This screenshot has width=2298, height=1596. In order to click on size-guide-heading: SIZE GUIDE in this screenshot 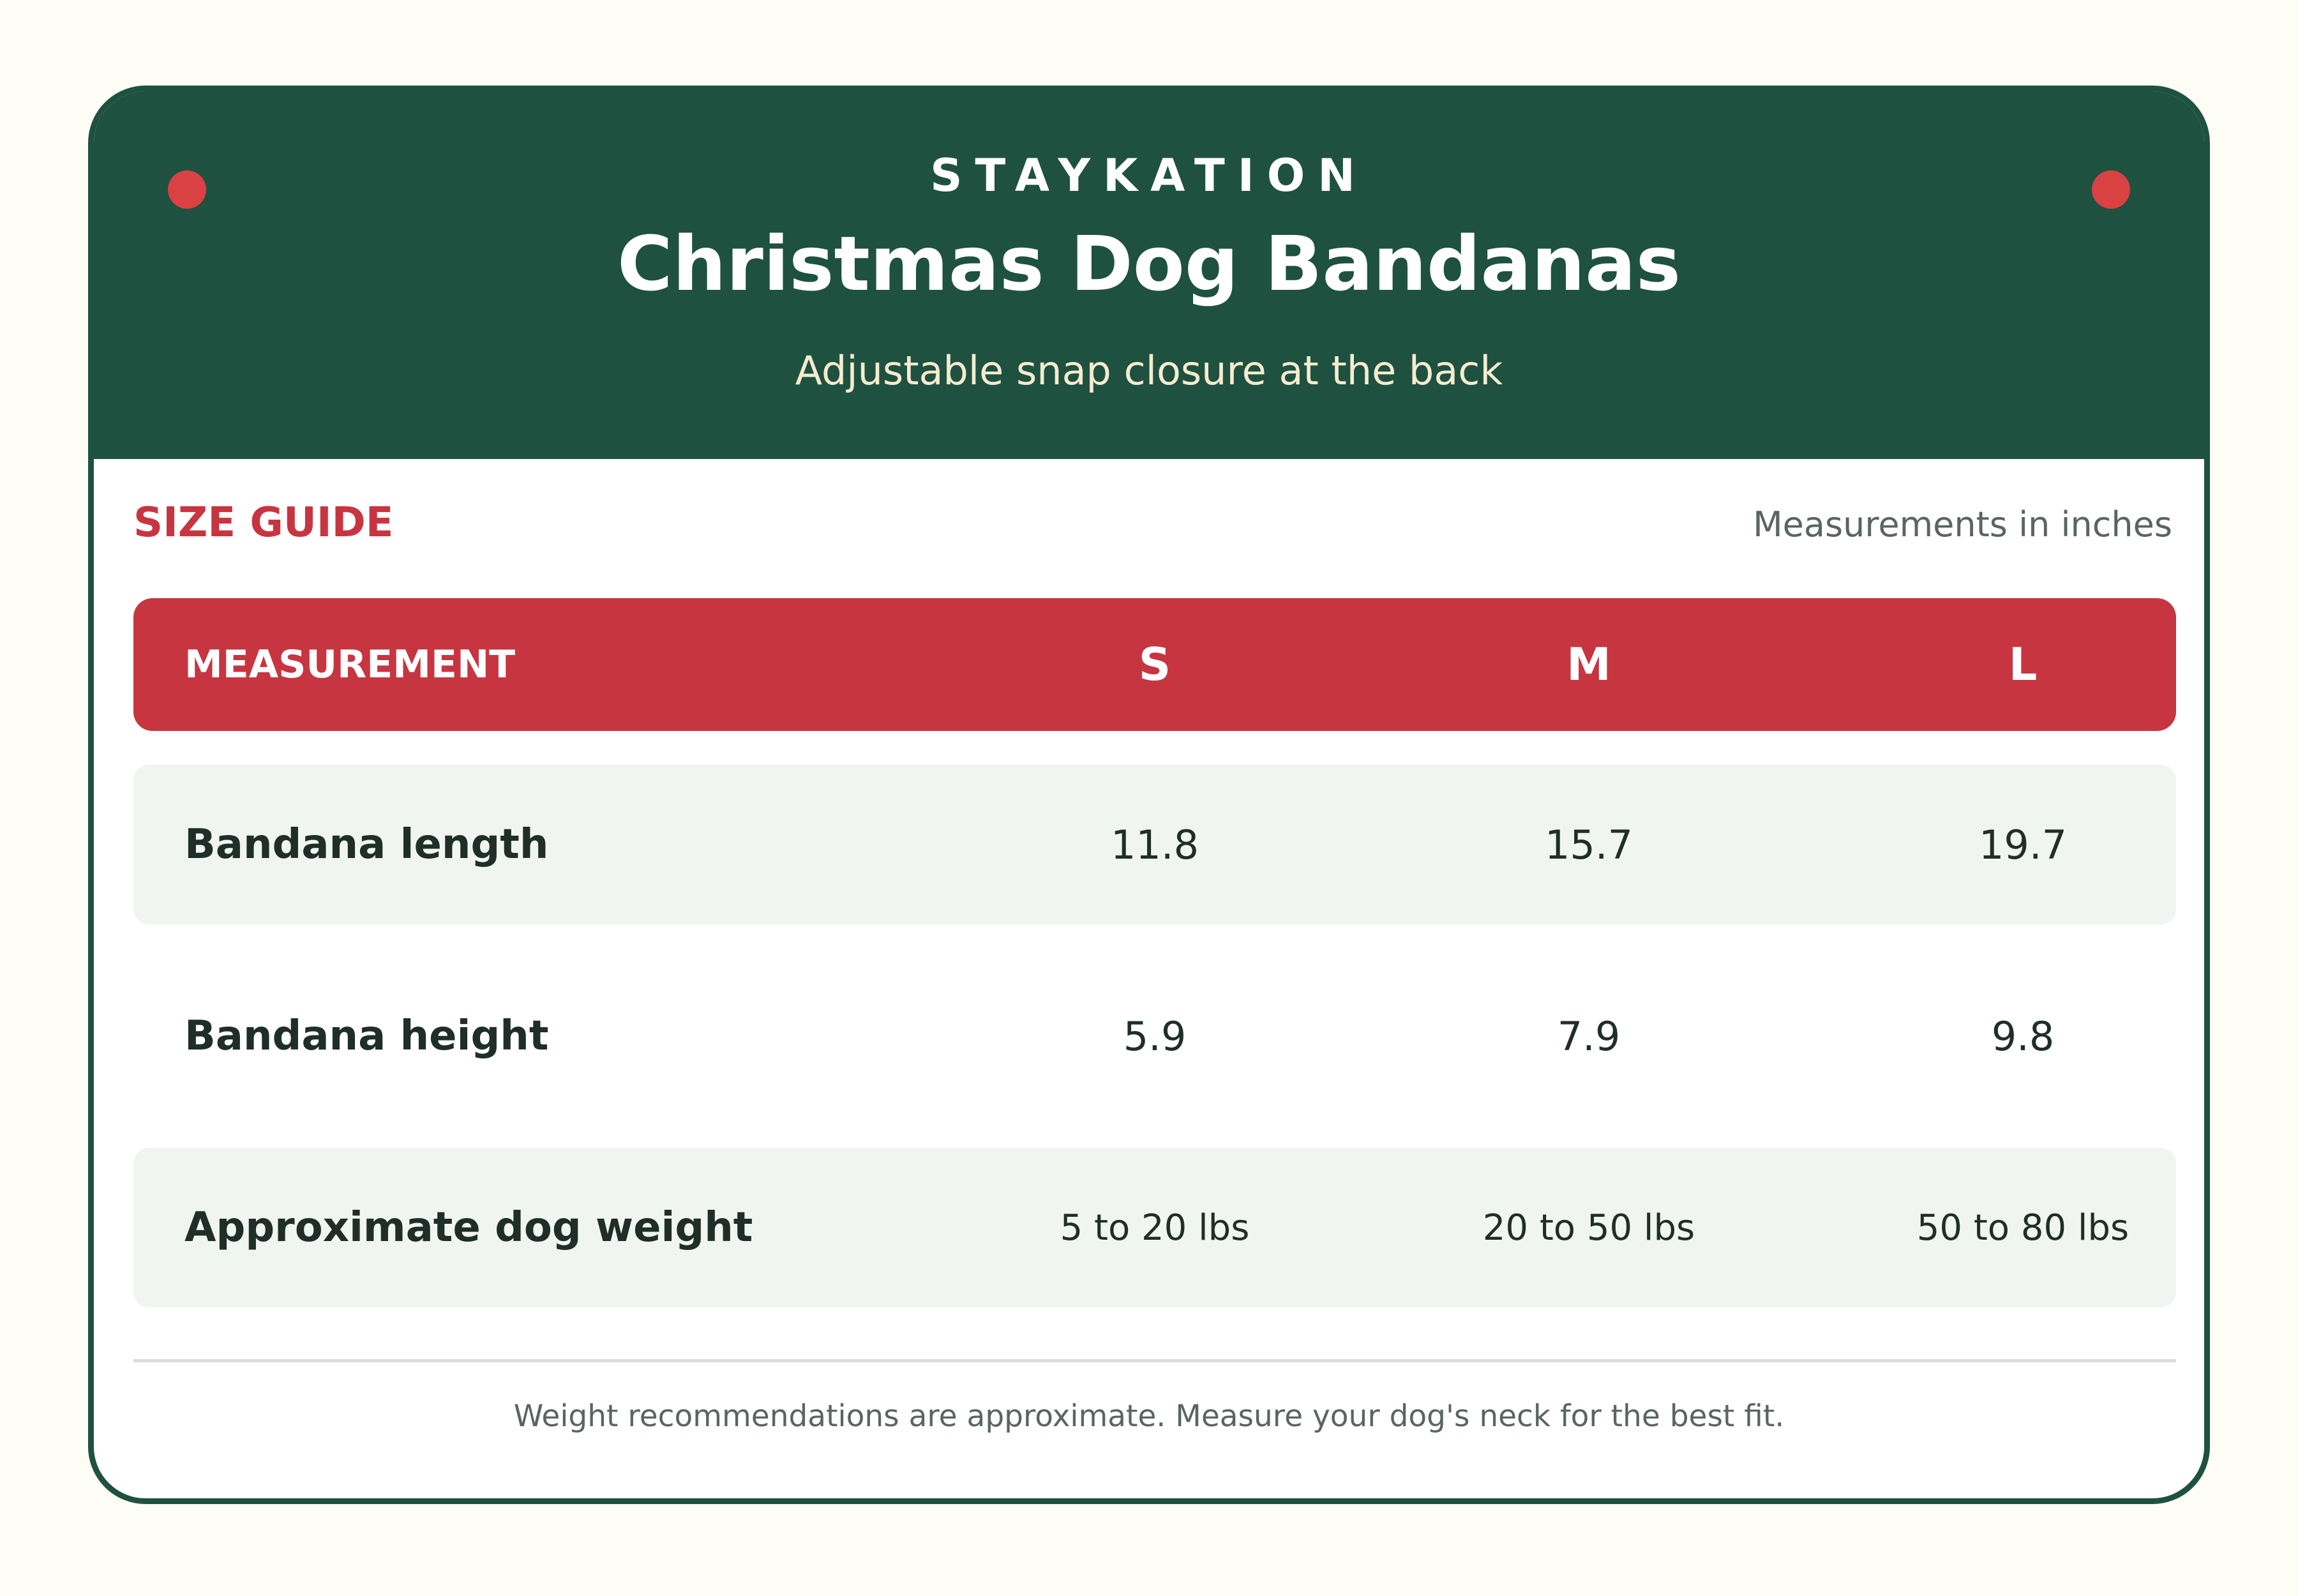, I will do `click(263, 522)`.